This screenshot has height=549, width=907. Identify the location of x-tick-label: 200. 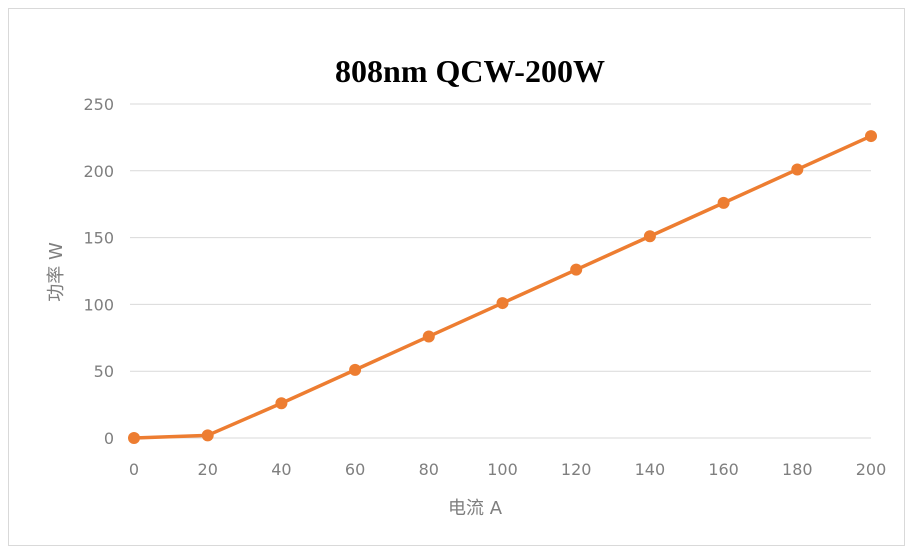
(871, 469).